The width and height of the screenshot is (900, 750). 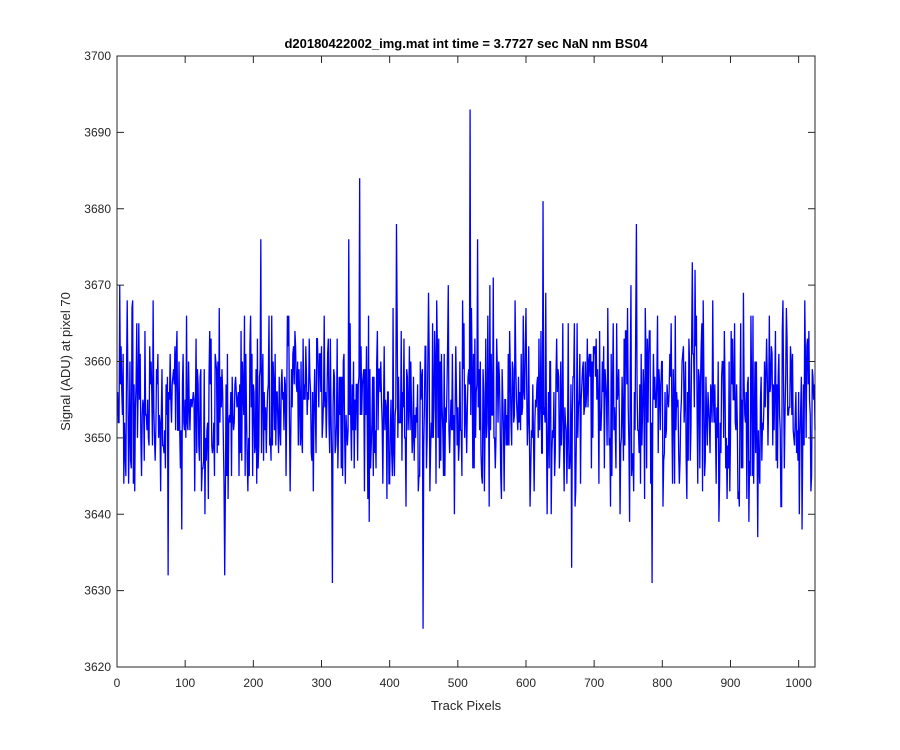 I want to click on x-tick-label: 300, so click(x=321, y=683).